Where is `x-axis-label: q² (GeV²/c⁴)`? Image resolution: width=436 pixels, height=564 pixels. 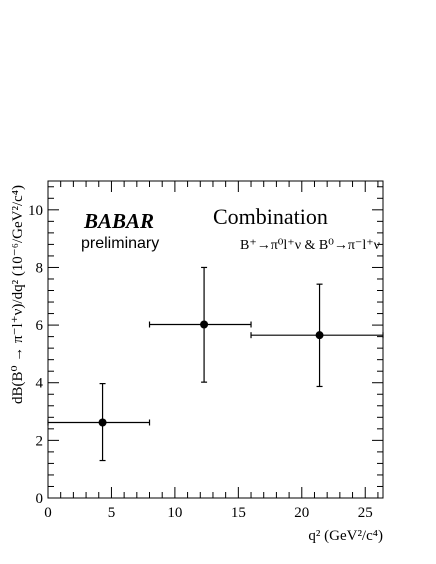 x-axis-label: q² (GeV²/c⁴) is located at coordinates (345, 536).